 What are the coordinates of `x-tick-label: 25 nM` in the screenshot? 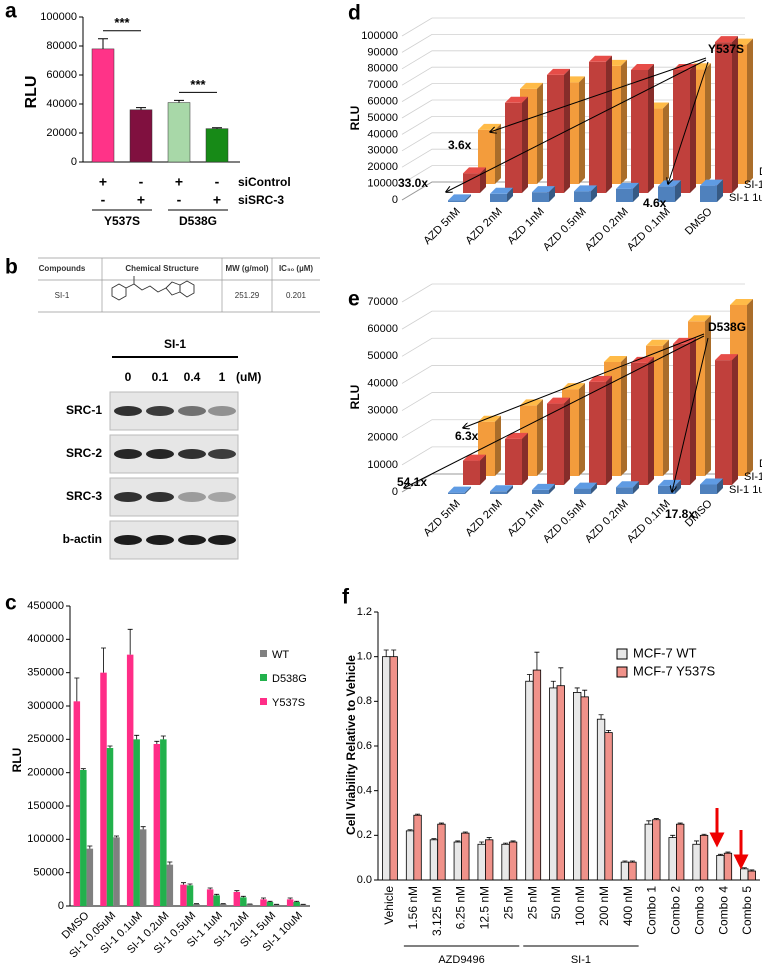 It's located at (532, 902).